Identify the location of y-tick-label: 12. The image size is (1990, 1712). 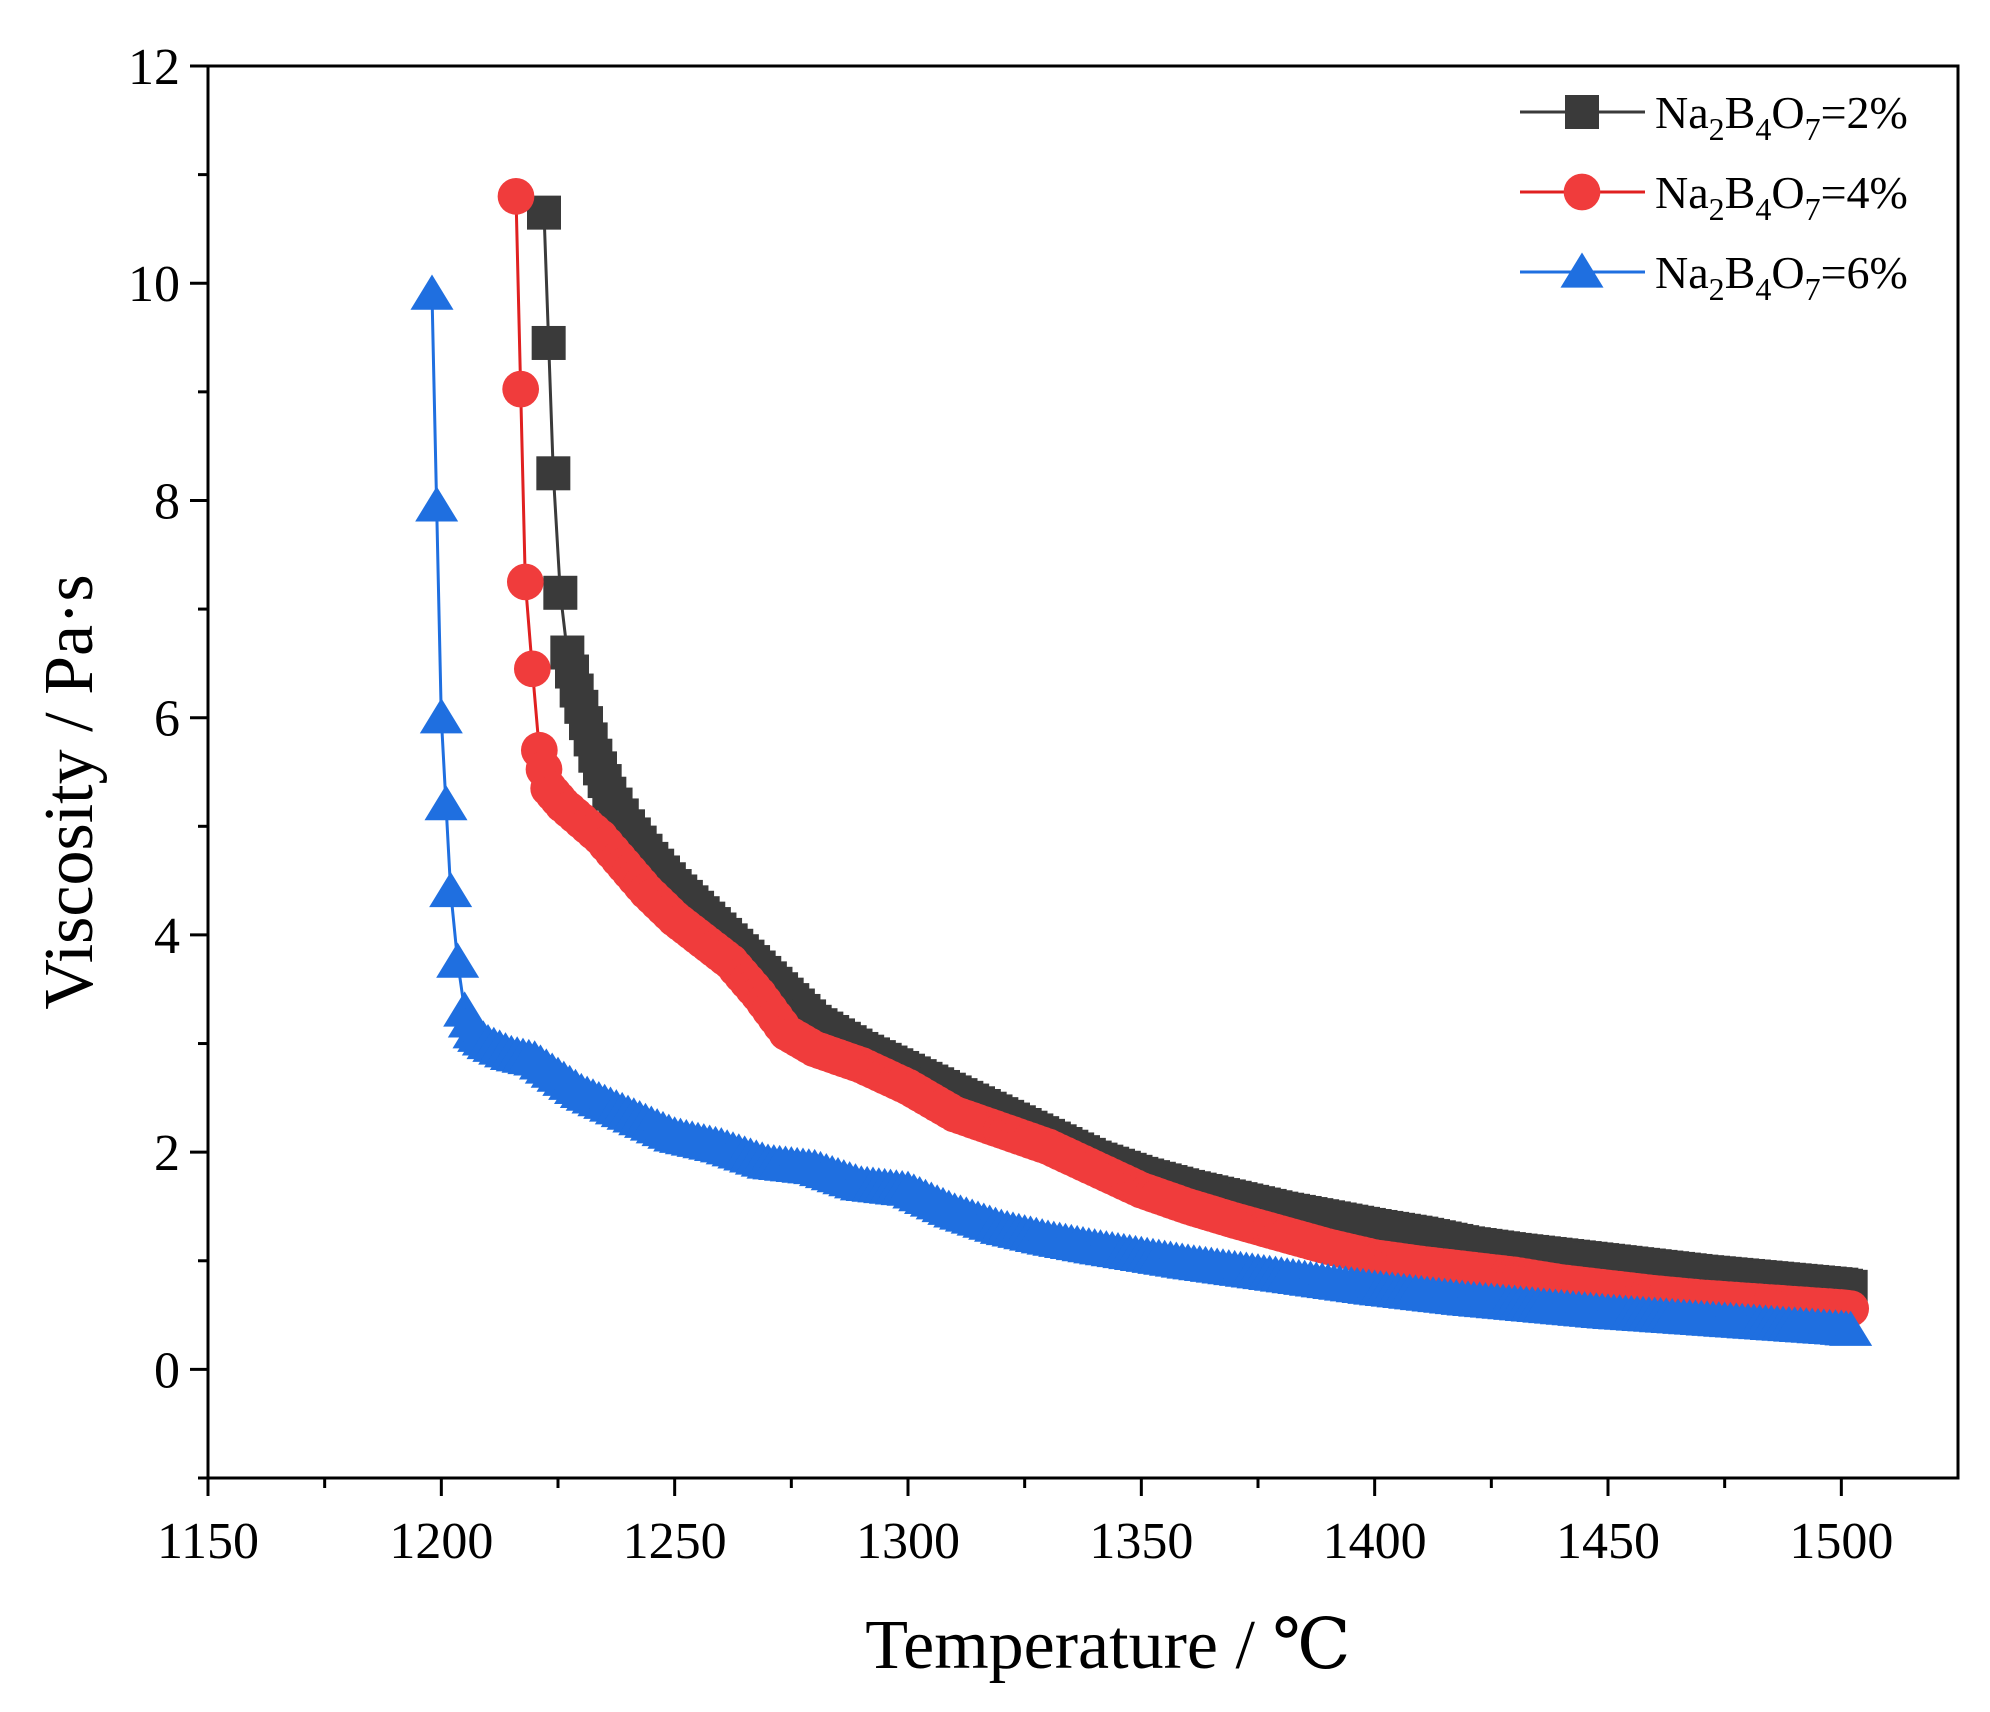
(154, 67).